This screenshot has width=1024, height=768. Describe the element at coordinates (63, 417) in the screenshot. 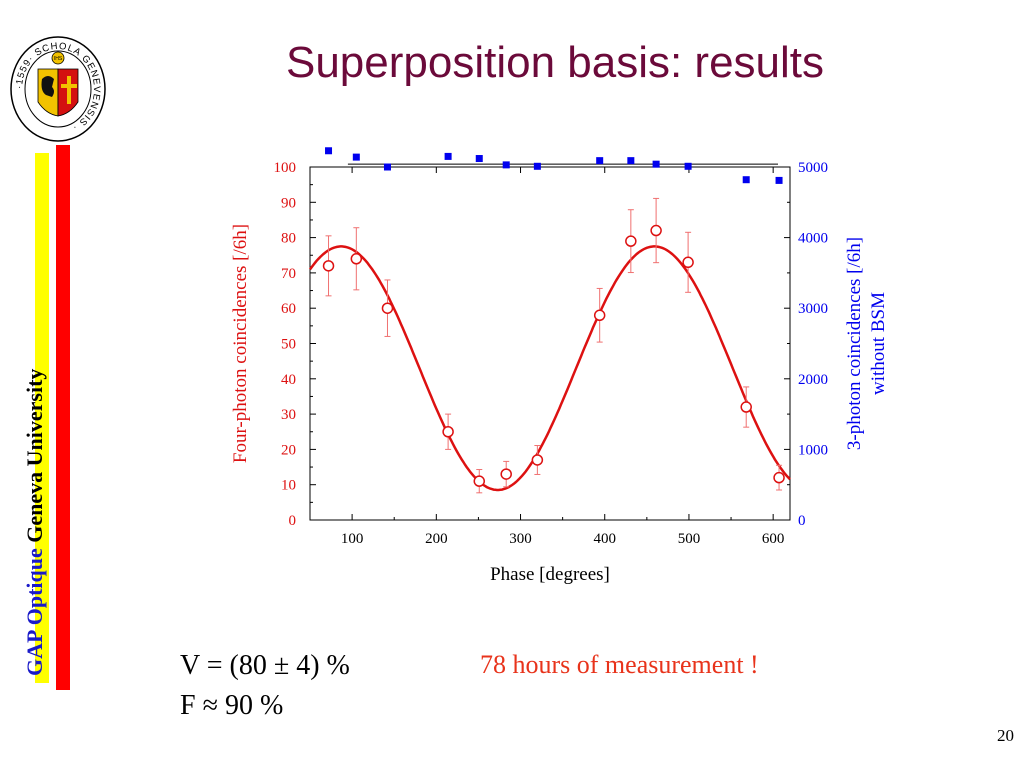

I see `red-stripe` at that location.